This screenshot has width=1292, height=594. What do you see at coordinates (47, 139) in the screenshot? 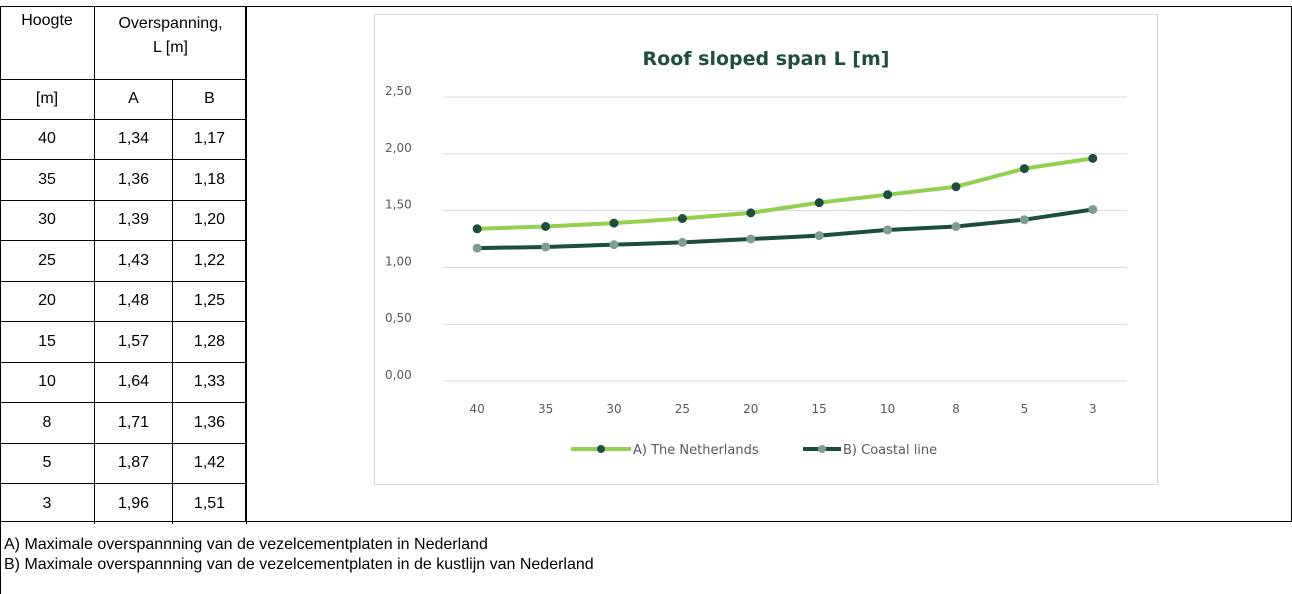
I see `height-cell: 40` at bounding box center [47, 139].